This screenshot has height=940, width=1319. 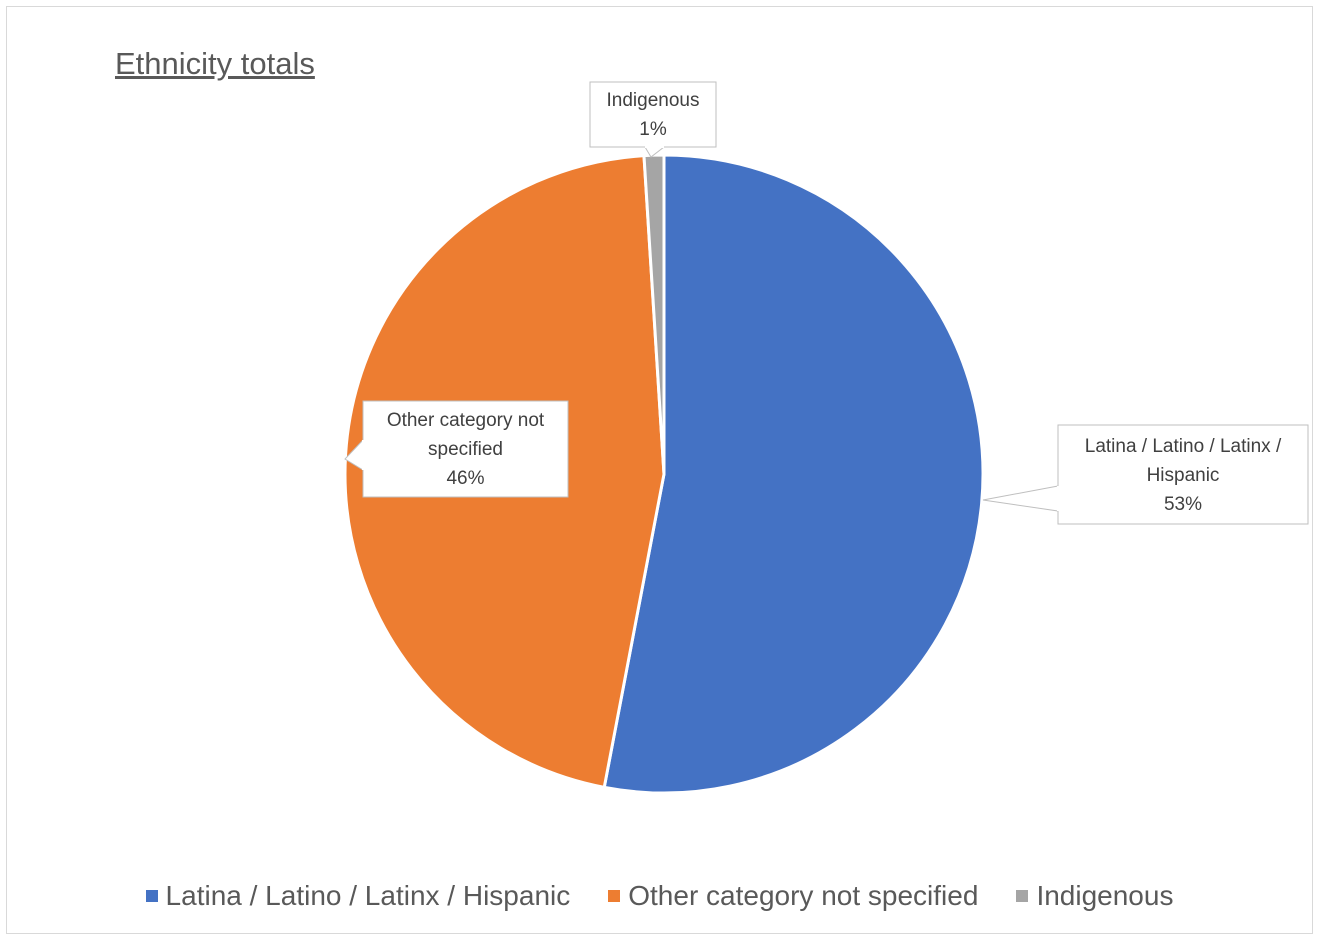 I want to click on legend-swatch-indigenous, so click(x=1022, y=896).